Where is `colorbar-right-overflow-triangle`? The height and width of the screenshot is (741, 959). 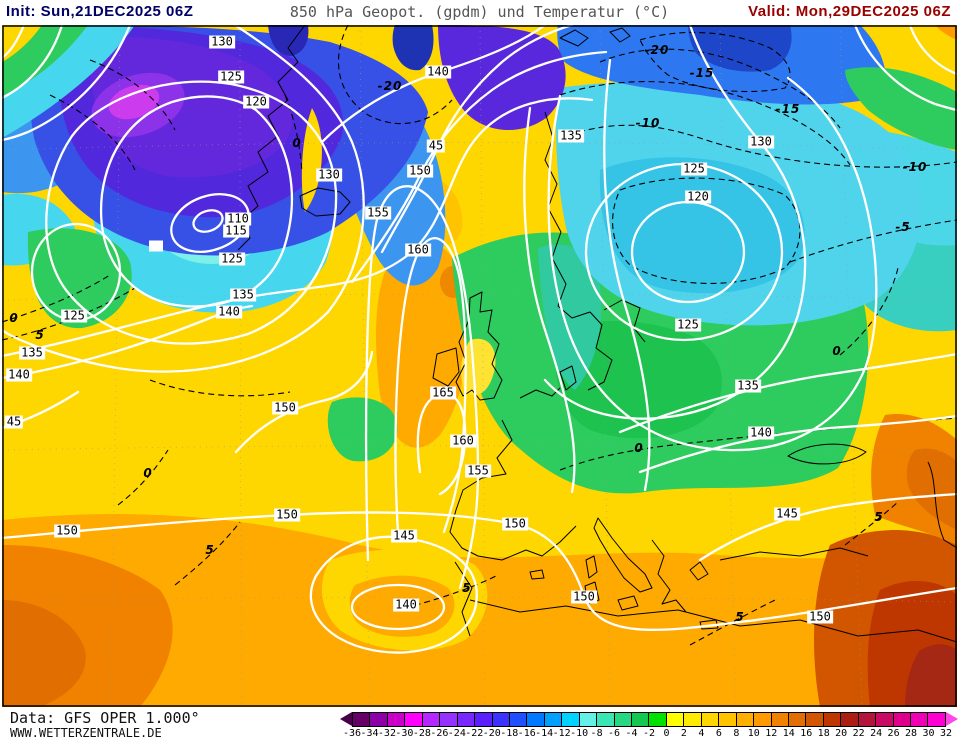
colorbar-right-overflow-triangle is located at coordinates (952, 719).